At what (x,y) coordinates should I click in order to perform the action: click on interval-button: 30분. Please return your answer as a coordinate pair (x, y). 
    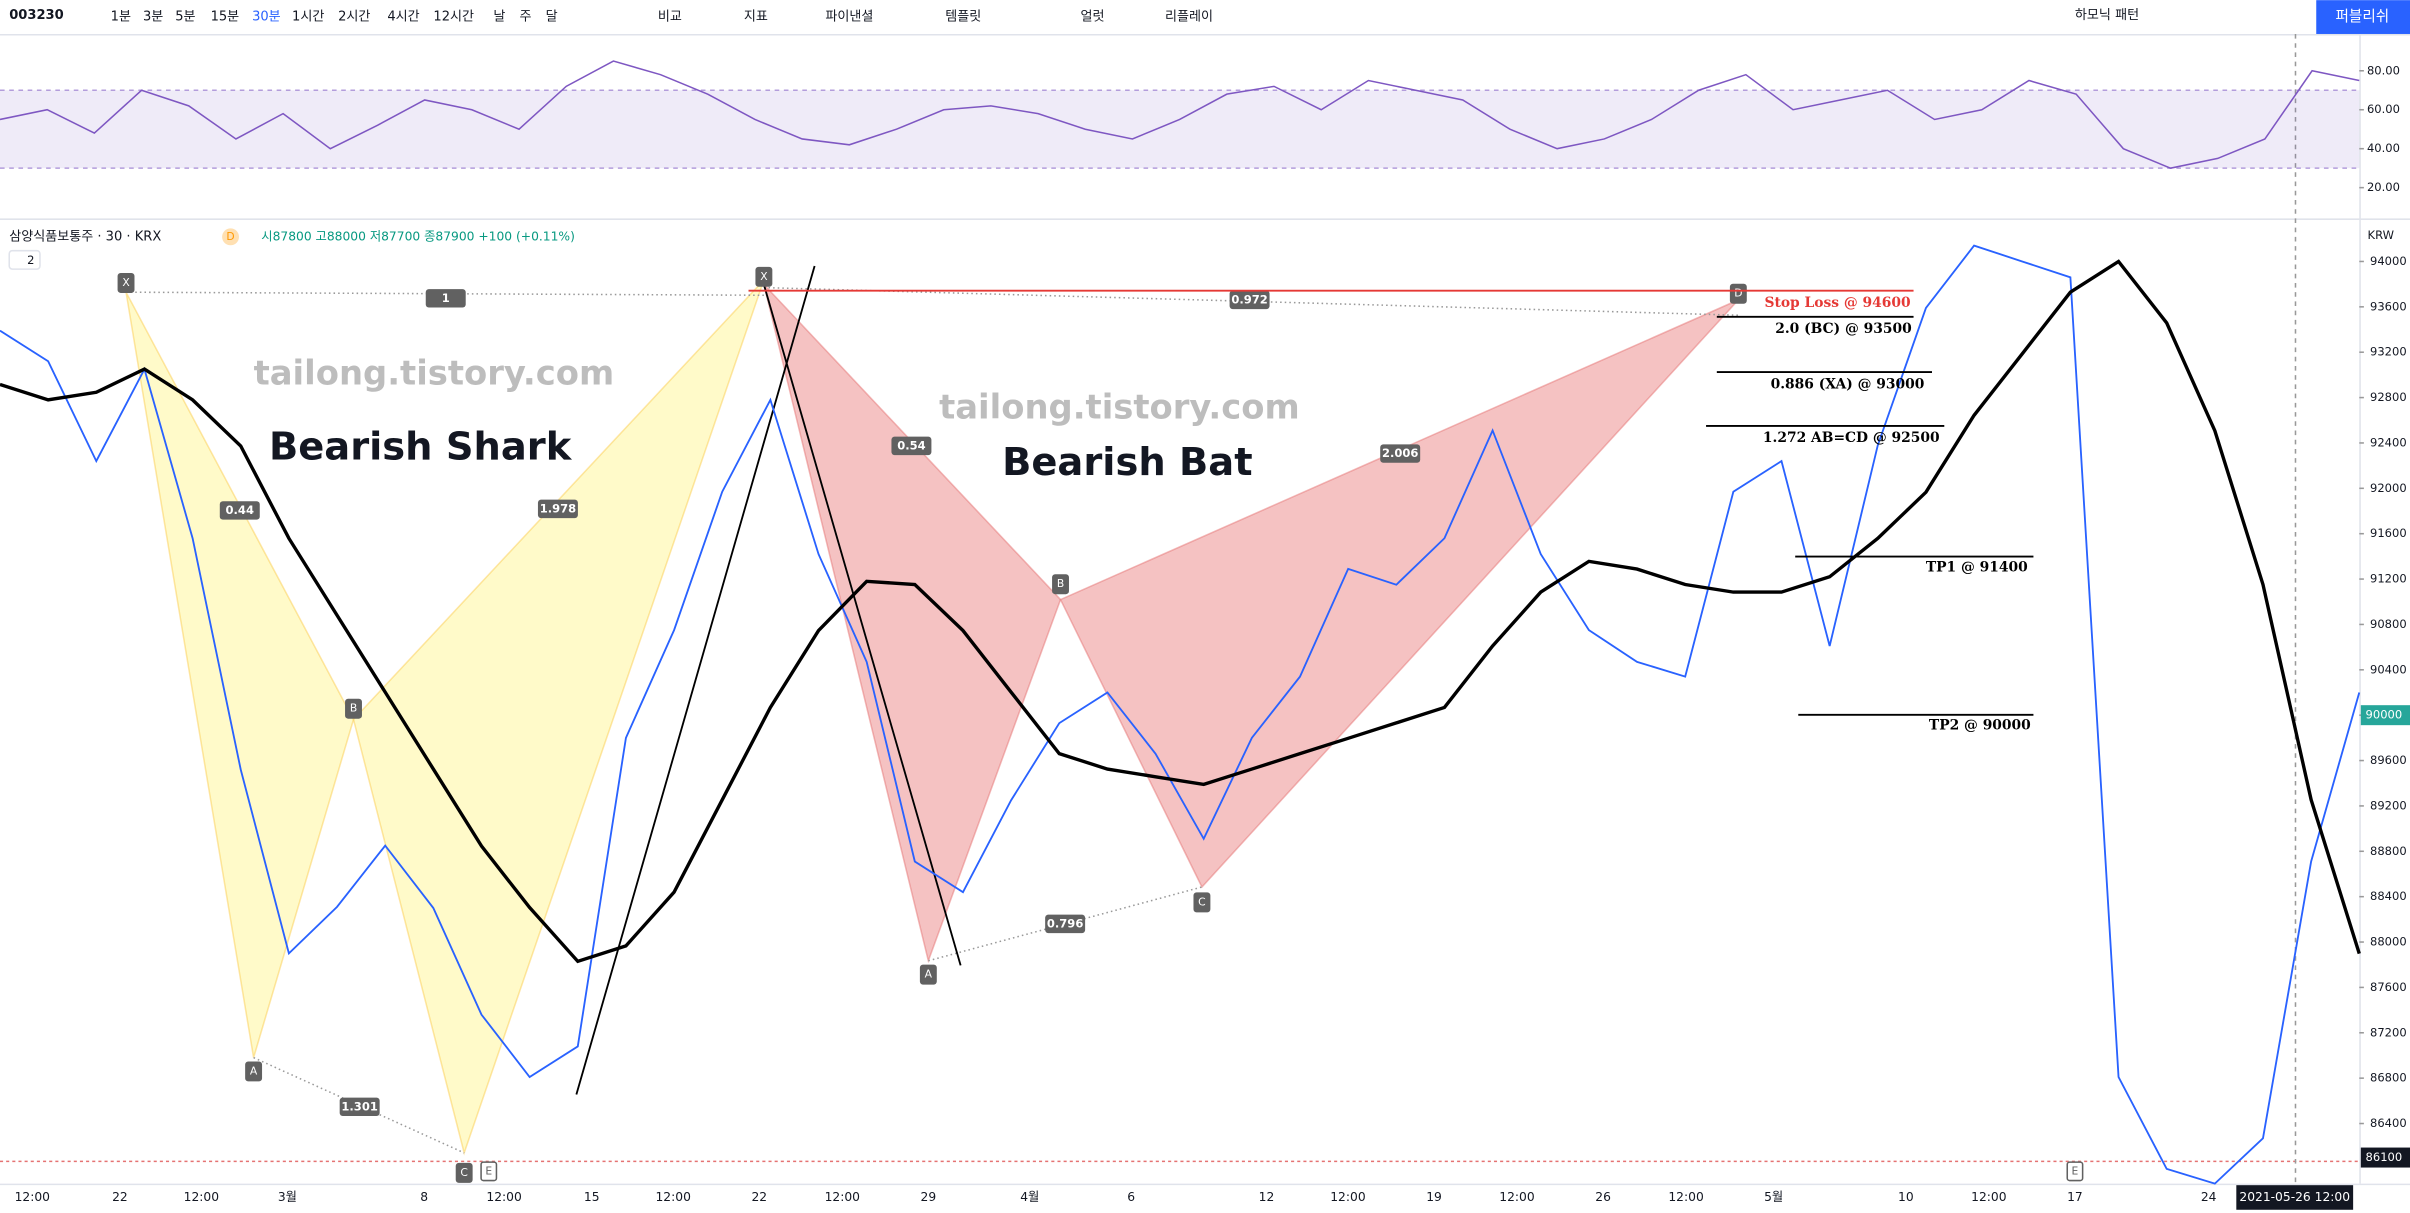
    Looking at the image, I should click on (266, 17).